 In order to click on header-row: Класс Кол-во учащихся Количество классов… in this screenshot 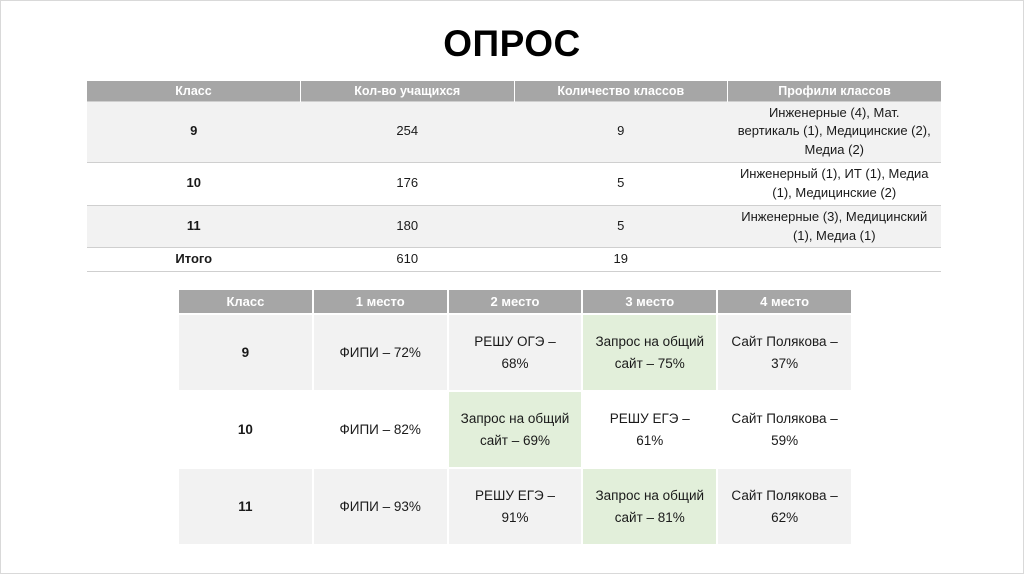, I will do `click(514, 91)`.